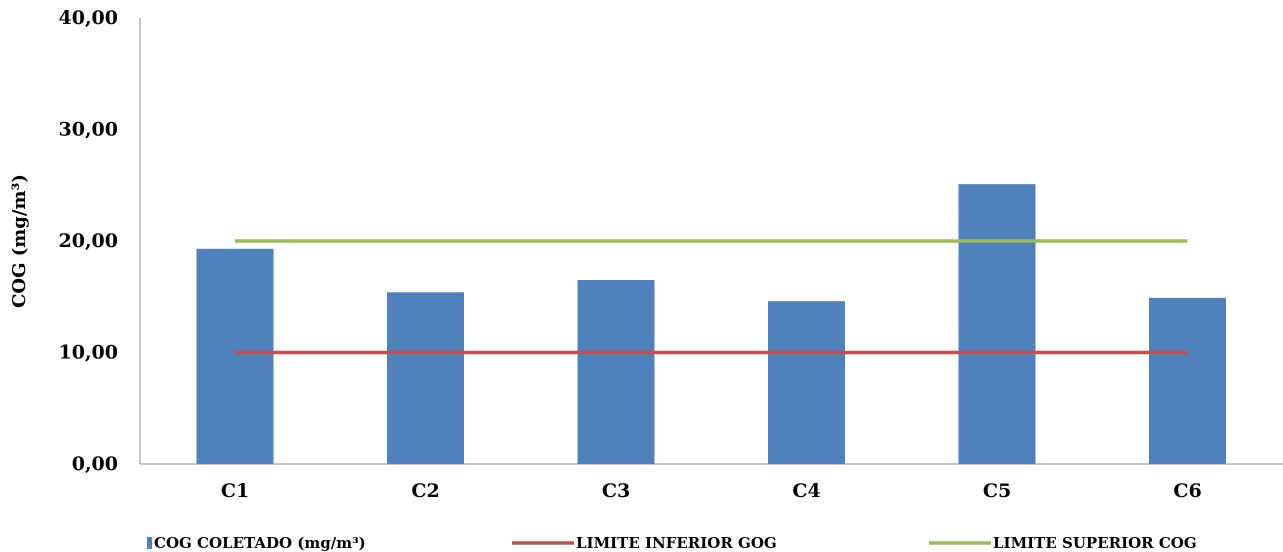  Describe the element at coordinates (425, 378) in the screenshot. I see `bar-c2` at that location.